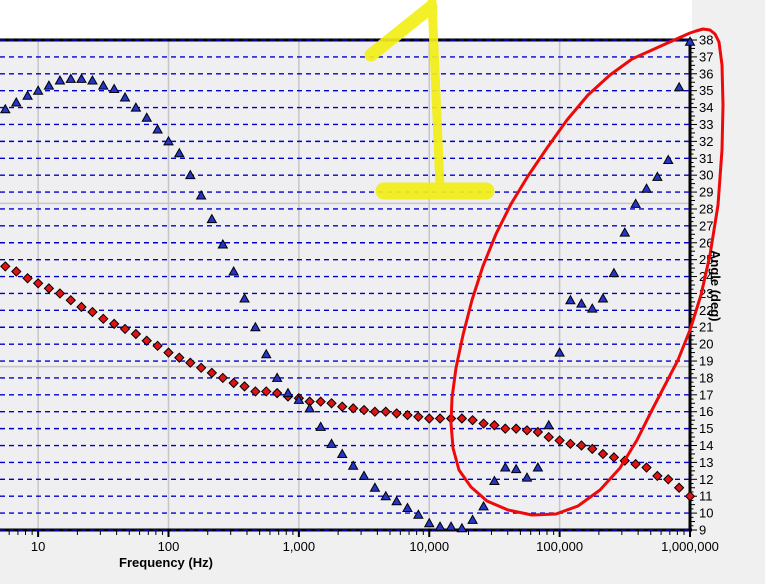 This screenshot has height=584, width=765. What do you see at coordinates (401, 31) in the screenshot?
I see `yellow-one-diagonal-stroke` at bounding box center [401, 31].